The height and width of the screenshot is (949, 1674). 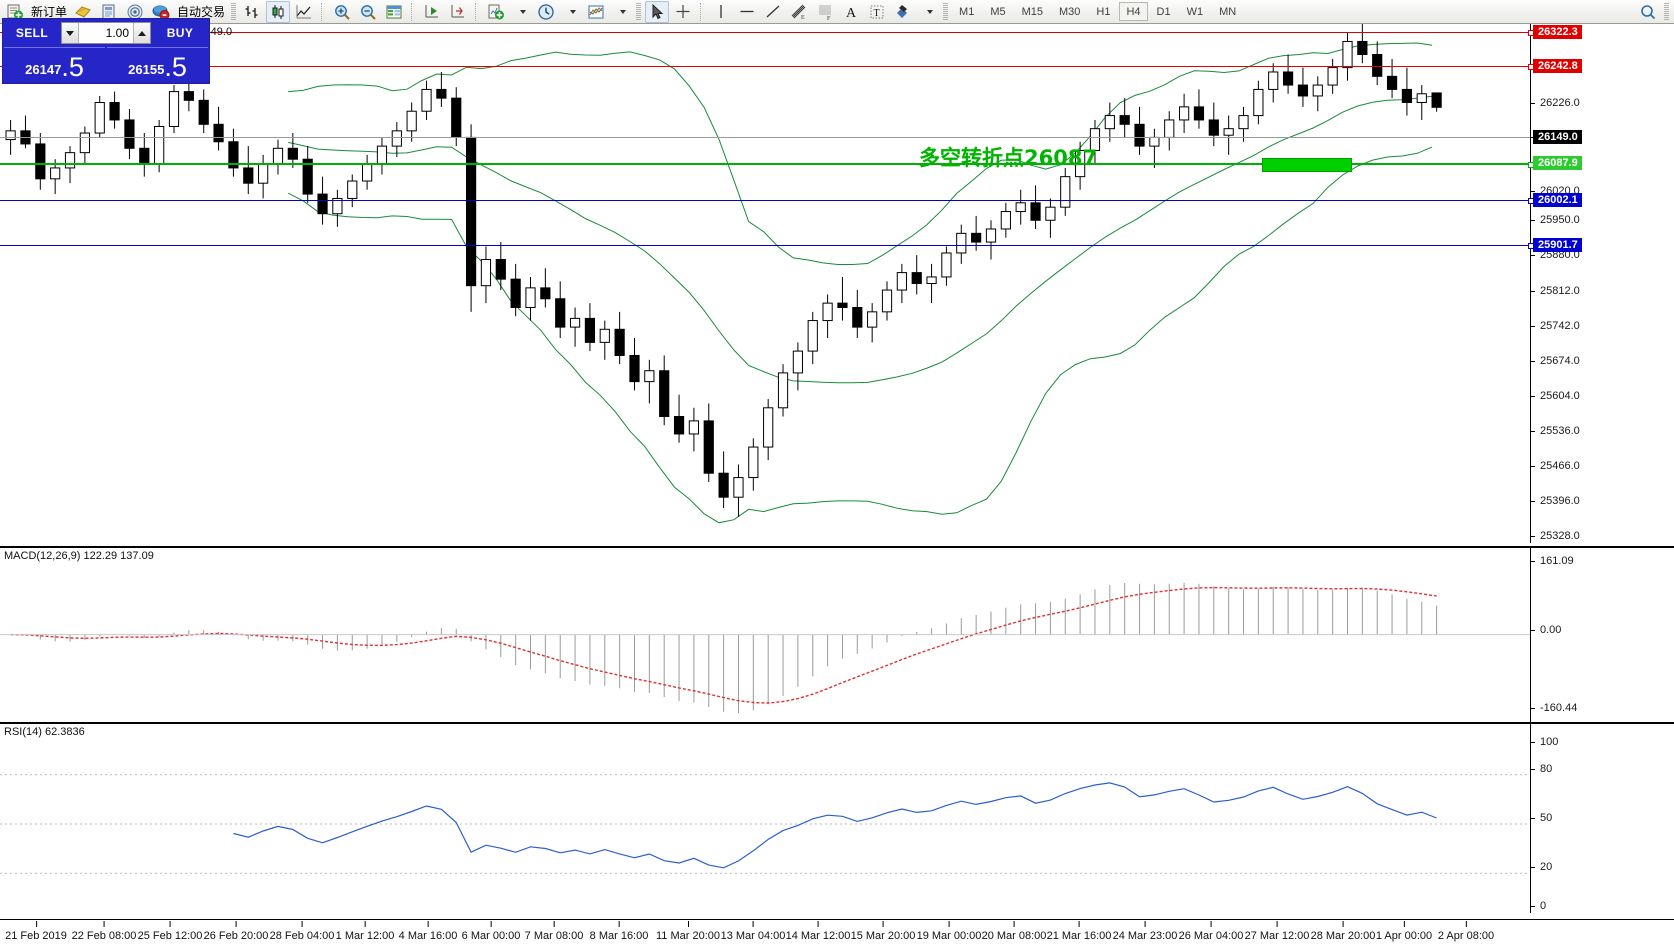 What do you see at coordinates (180, 33) in the screenshot?
I see `buy-button: BUY` at bounding box center [180, 33].